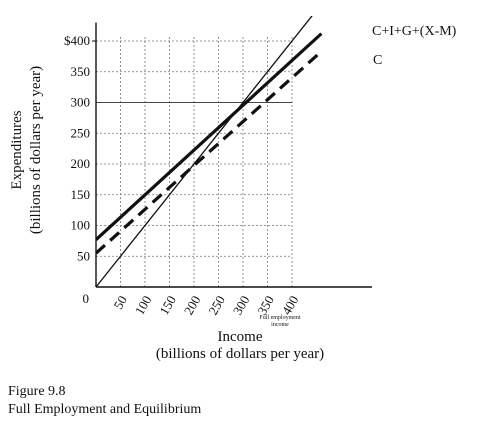 This screenshot has height=437, width=478. I want to click on full-employment-annotation-line1: Full employment, so click(279, 318).